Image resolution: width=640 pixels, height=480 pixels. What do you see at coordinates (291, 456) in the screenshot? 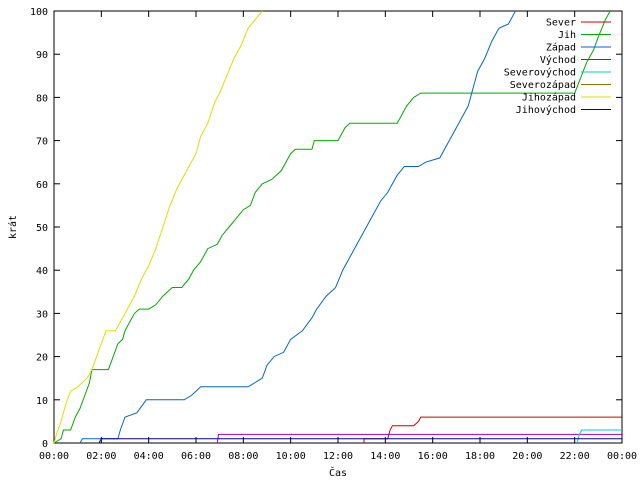
I see `x-tick-label: 10:00` at bounding box center [291, 456].